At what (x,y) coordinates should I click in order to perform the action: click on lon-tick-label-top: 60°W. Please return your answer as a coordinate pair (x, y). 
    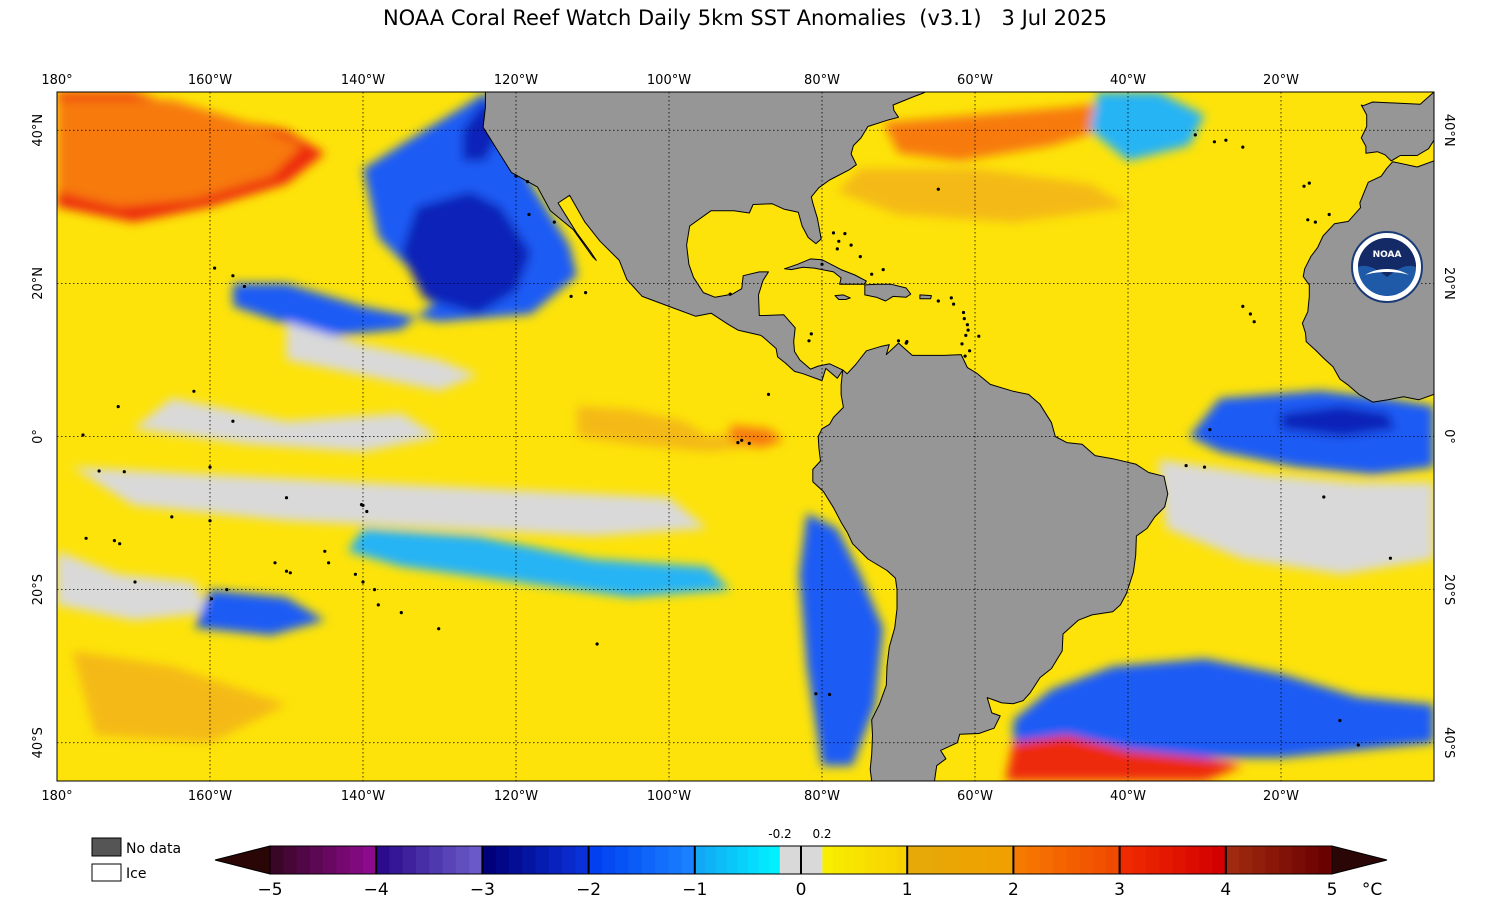
    Looking at the image, I should click on (975, 80).